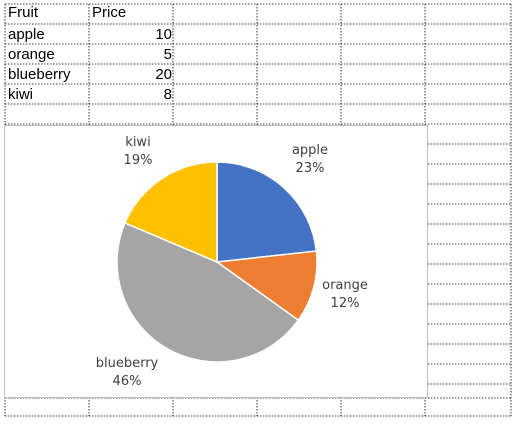 The width and height of the screenshot is (519, 424). What do you see at coordinates (345, 285) in the screenshot?
I see `pie-label-orange: orange` at bounding box center [345, 285].